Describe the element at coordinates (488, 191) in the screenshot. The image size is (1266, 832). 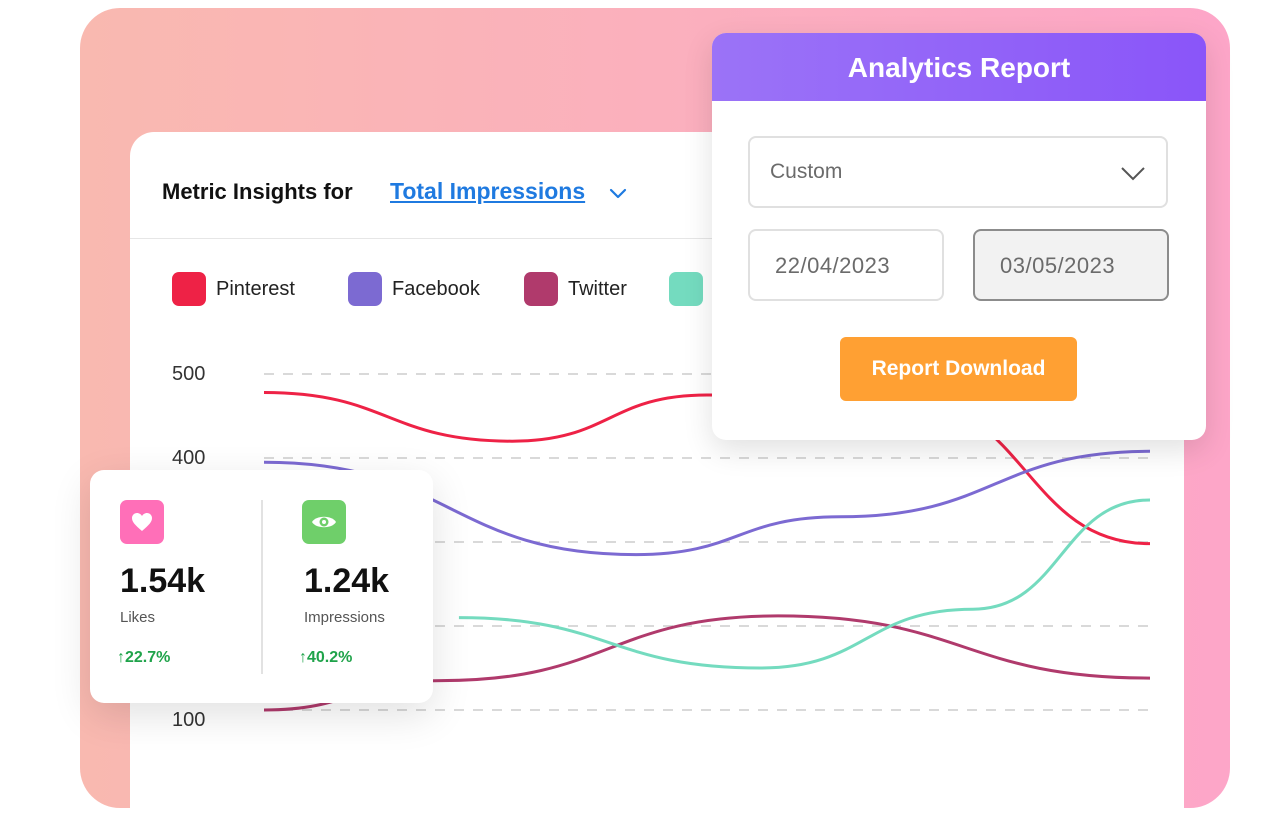
I see `metric-selector-link: Total Impressions` at that location.